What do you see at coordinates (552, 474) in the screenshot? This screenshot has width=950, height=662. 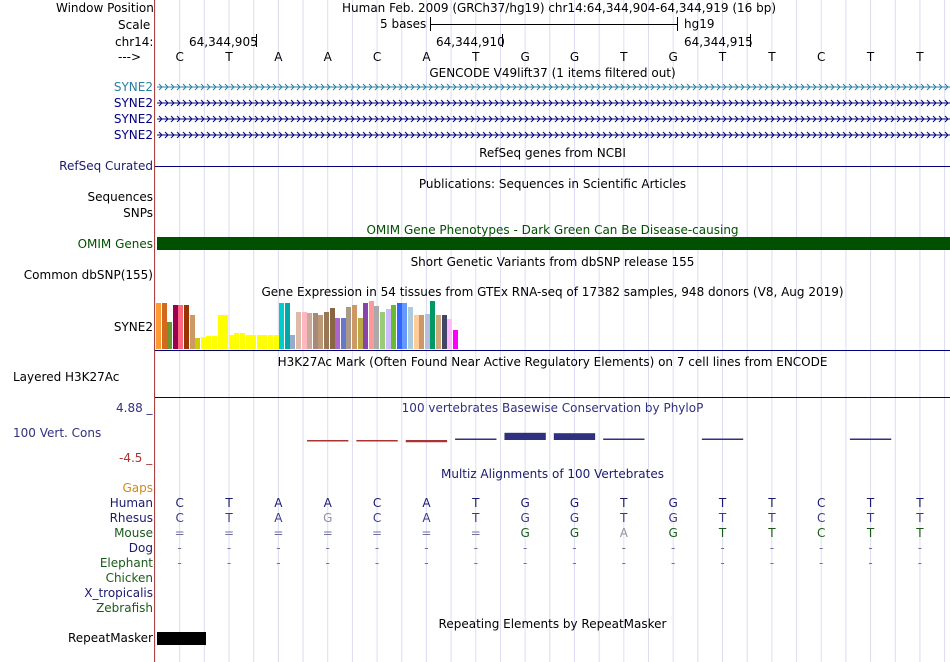 I see `multiz-track-title: Multiz Alignments of 100 Vertebrates` at bounding box center [552, 474].